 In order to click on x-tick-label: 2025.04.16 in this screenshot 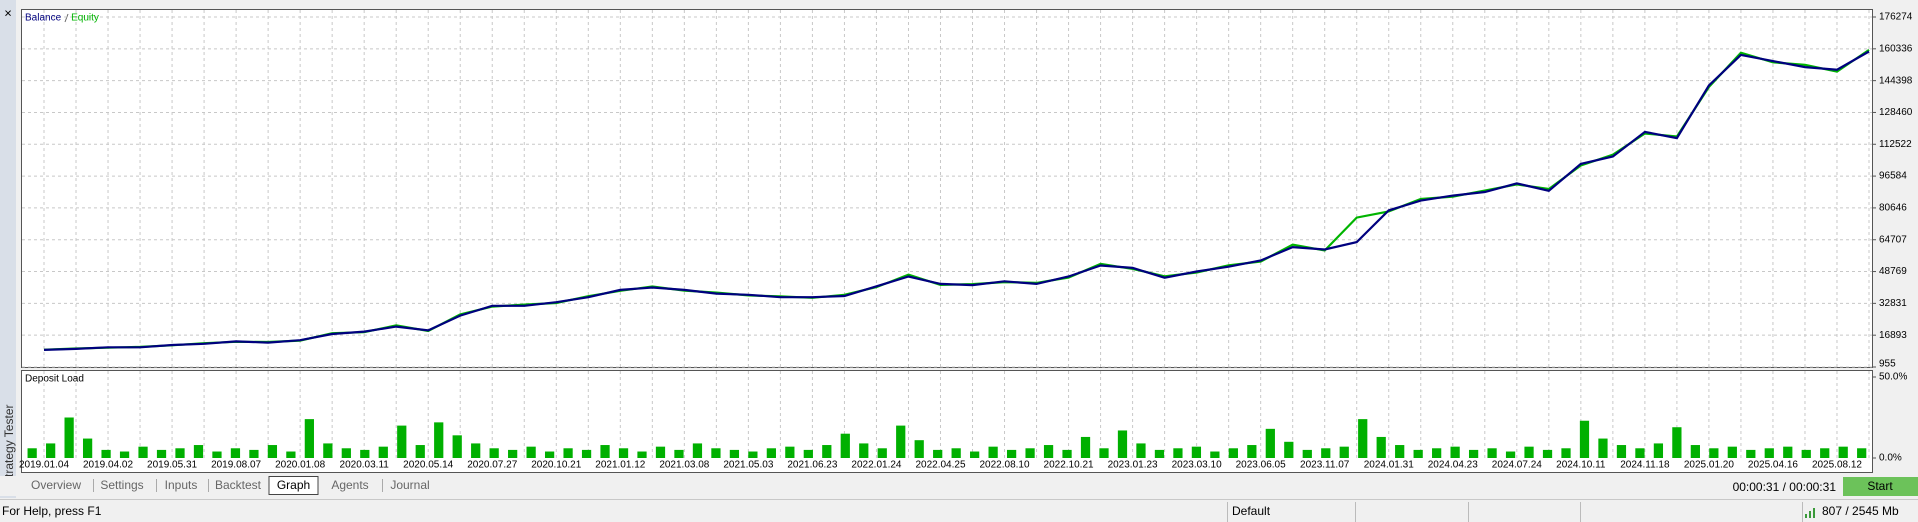, I will do `click(1773, 465)`.